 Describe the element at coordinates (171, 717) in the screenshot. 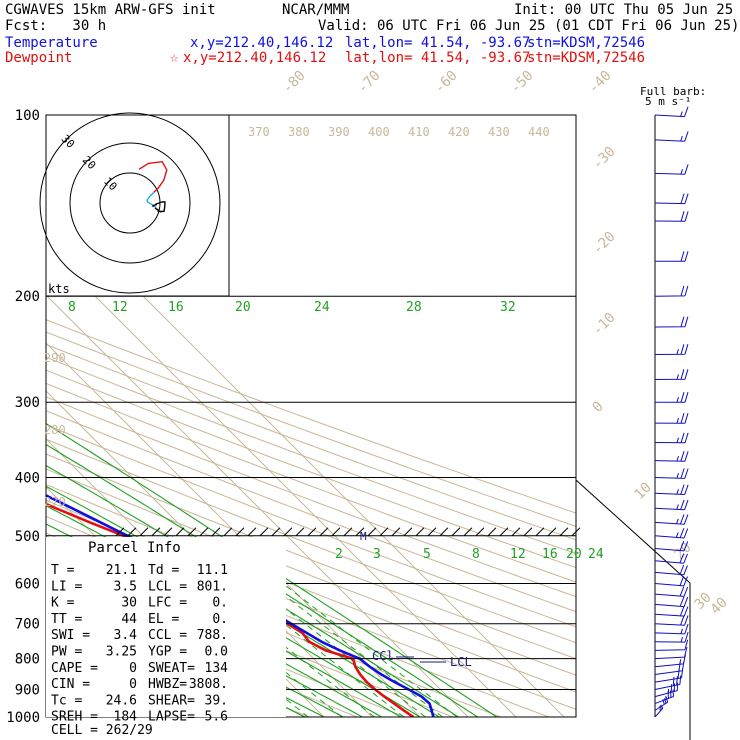

I see `parcel-info-key: LAPSE=` at that location.